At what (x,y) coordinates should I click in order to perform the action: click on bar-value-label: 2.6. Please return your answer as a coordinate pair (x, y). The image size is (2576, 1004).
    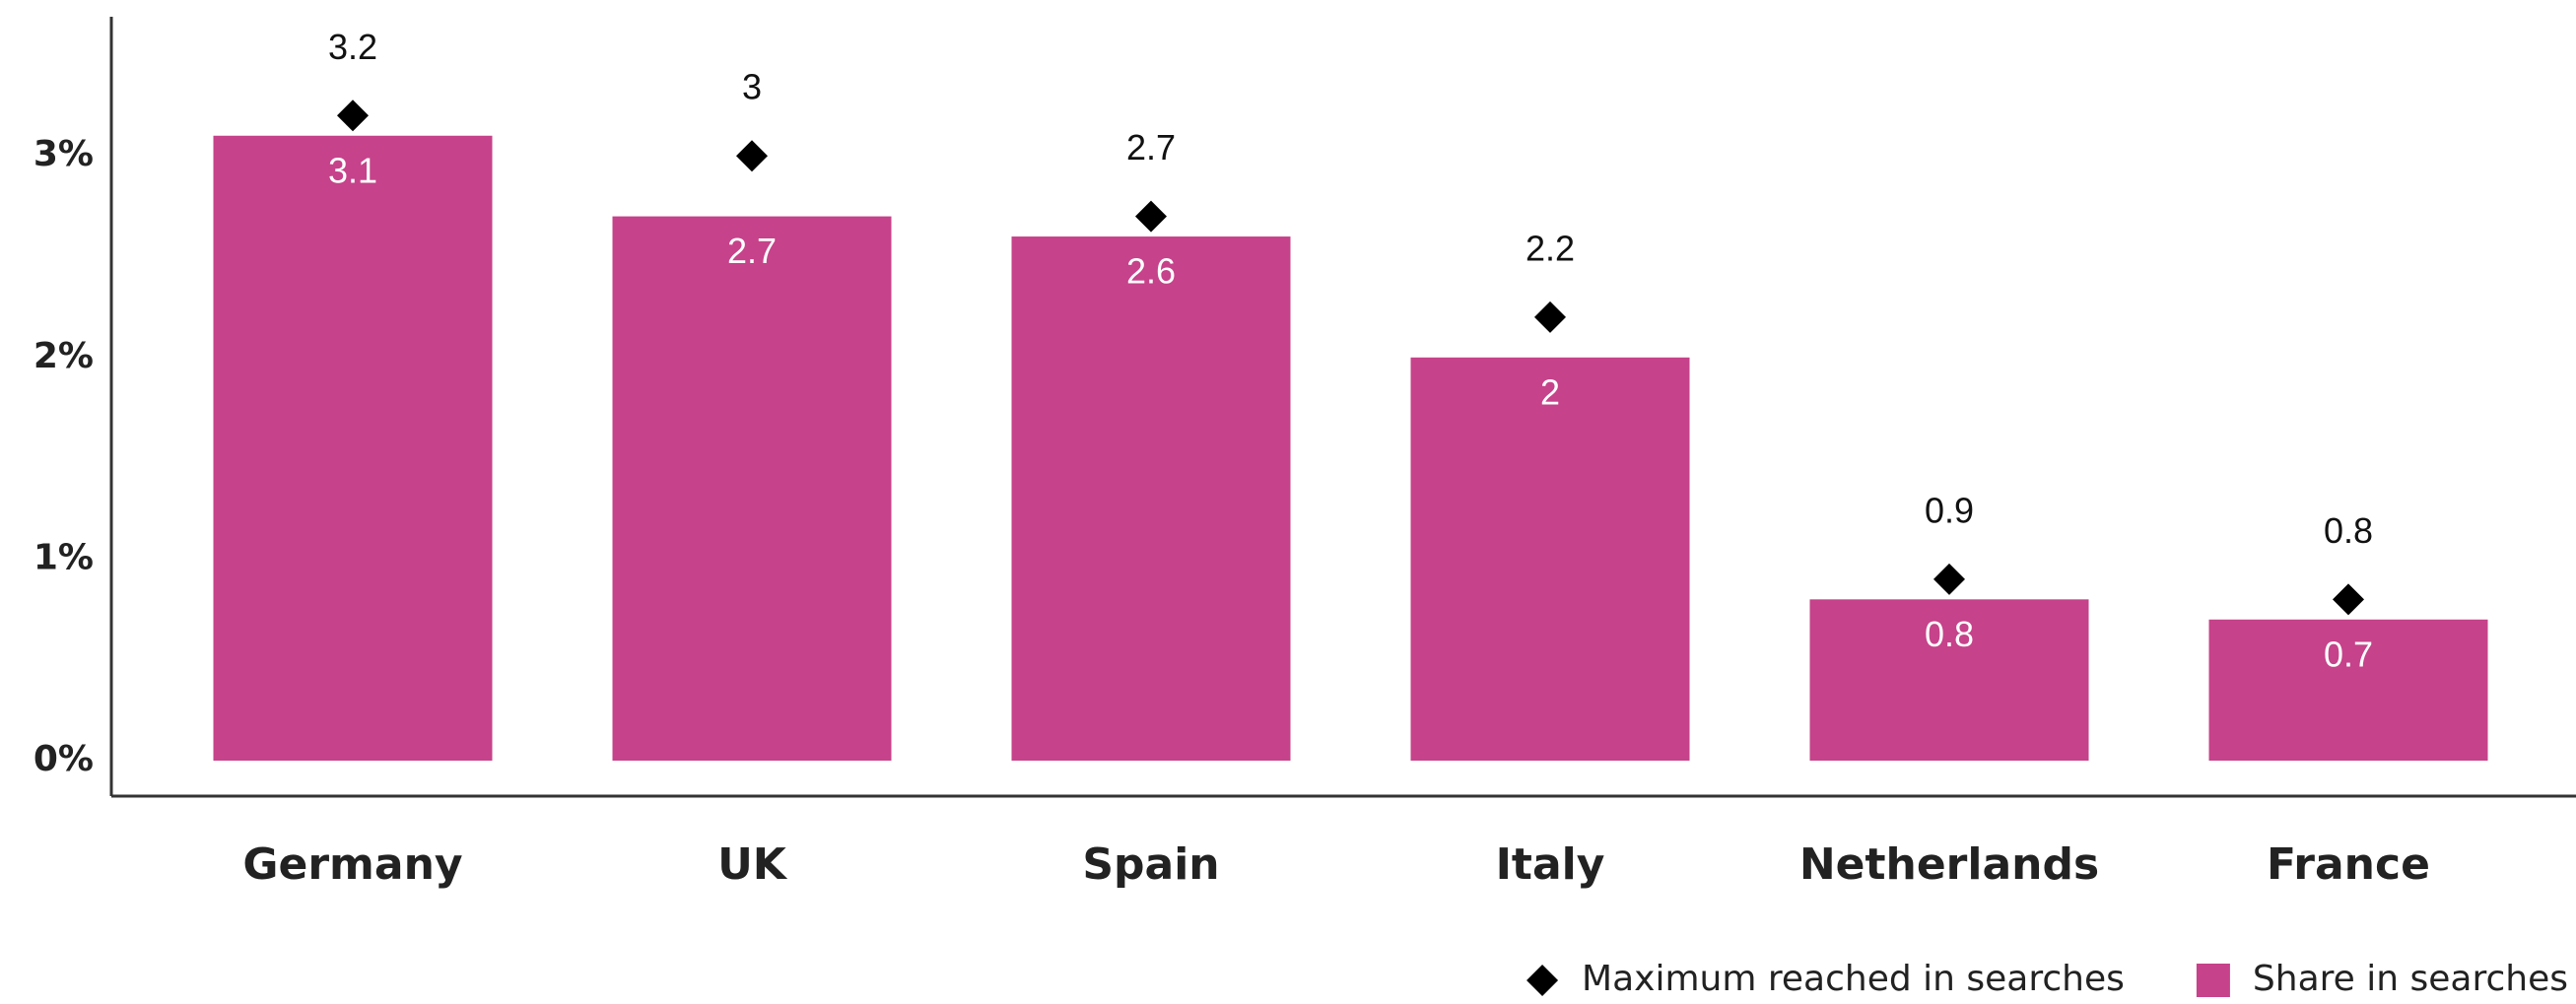
    Looking at the image, I should click on (1151, 271).